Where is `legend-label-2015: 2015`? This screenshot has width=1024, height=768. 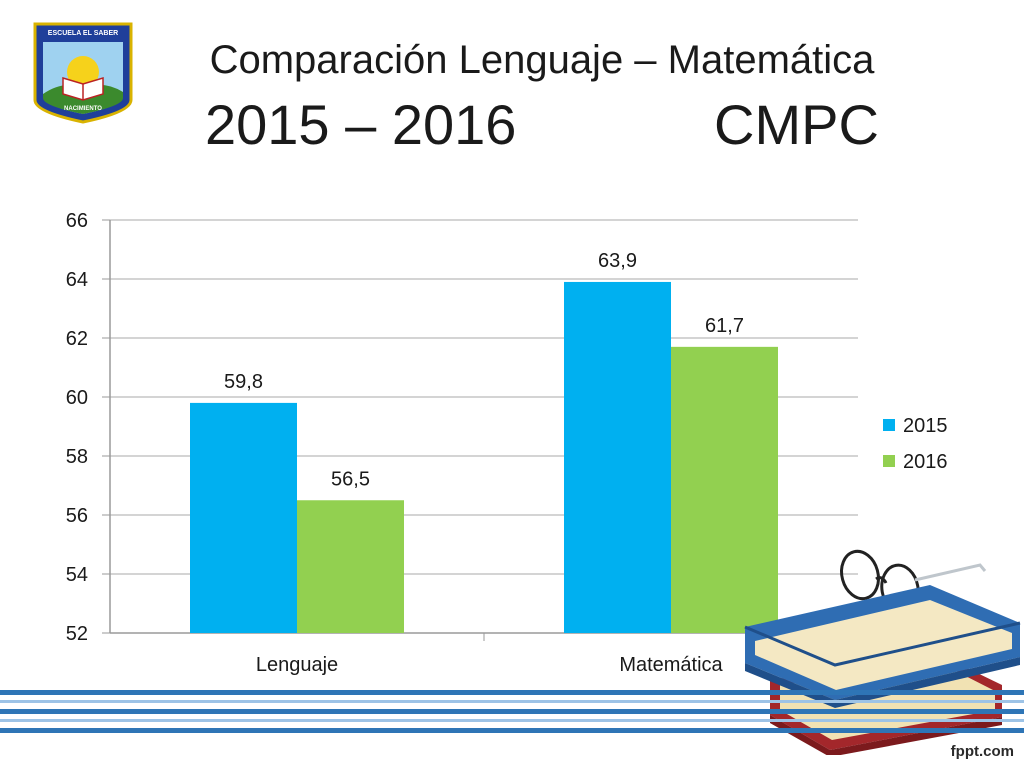 legend-label-2015: 2015 is located at coordinates (925, 426).